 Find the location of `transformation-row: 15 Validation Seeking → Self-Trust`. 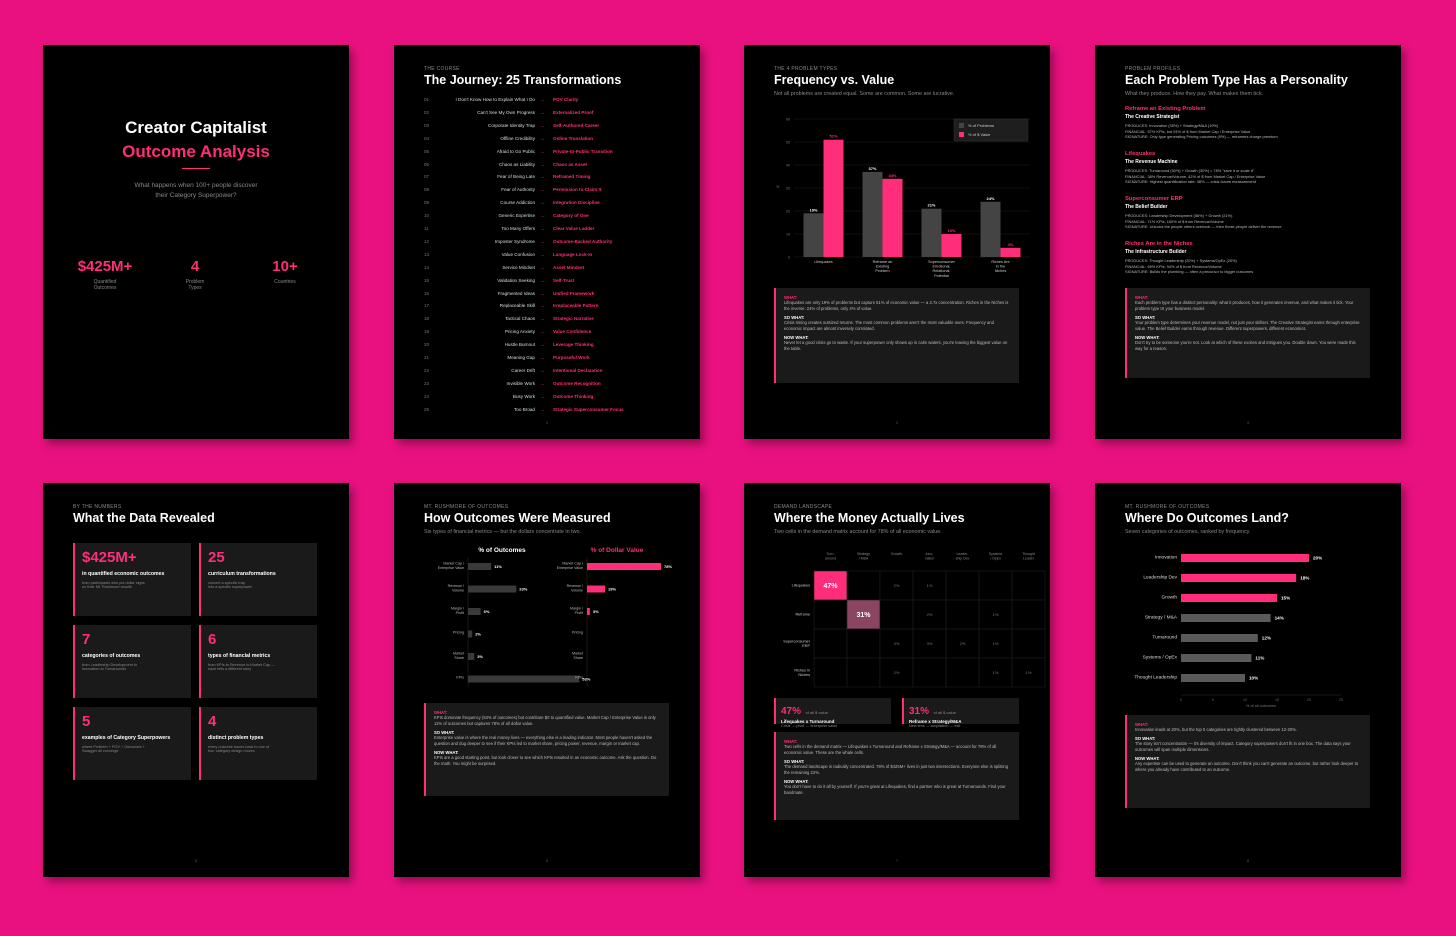

transformation-row: 15 Validation Seeking → Self-Trust is located at coordinates (547, 283).